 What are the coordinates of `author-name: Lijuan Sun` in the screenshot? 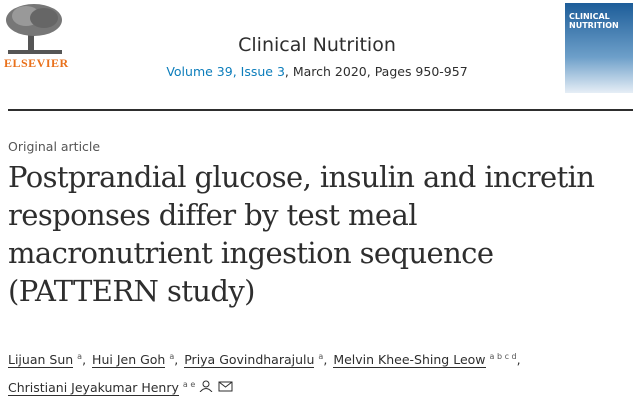 It's located at (41, 360).